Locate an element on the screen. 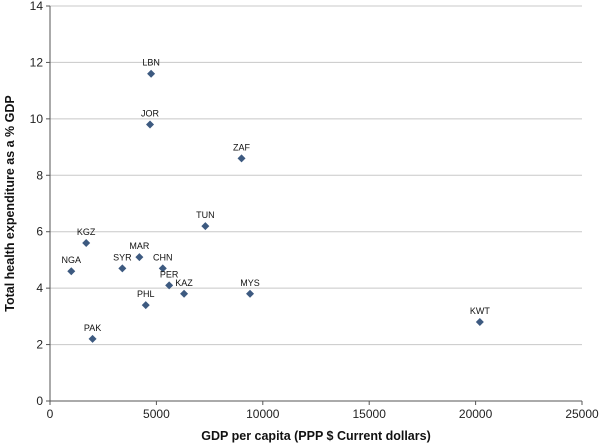 This screenshot has height=446, width=600. x-tick-labels: 0 5000 10000 15000 20000 25000 is located at coordinates (323, 414).